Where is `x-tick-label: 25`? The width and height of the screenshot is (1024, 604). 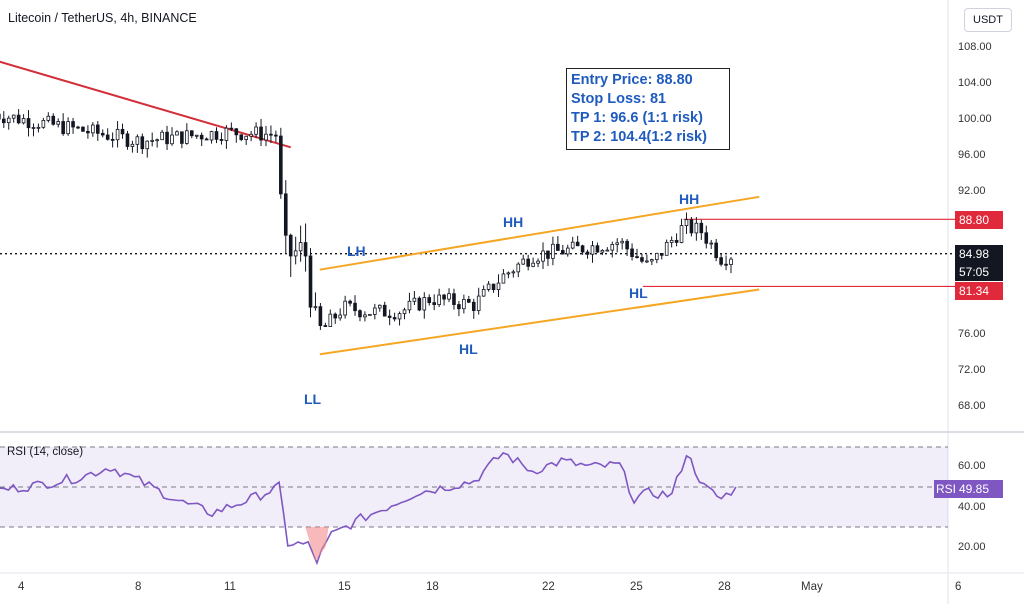
x-tick-label: 25 is located at coordinates (636, 587).